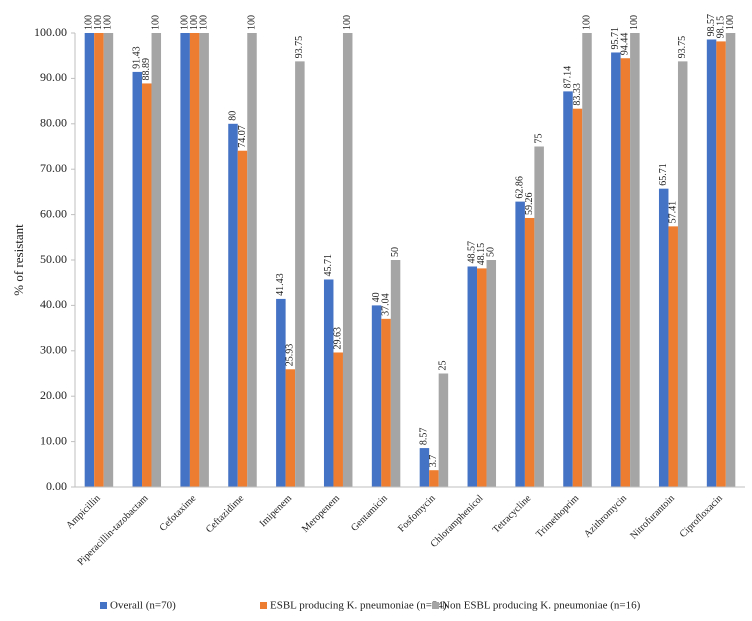 This screenshot has height=621, width=752. What do you see at coordinates (50, 32) in the screenshot?
I see `y-tick-label: 100.00` at bounding box center [50, 32].